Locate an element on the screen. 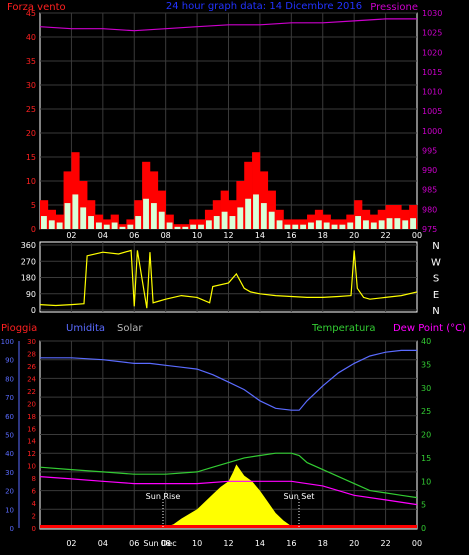 The width and height of the screenshot is (469, 555). y-right-tick-label: 5 is located at coordinates (423, 505).